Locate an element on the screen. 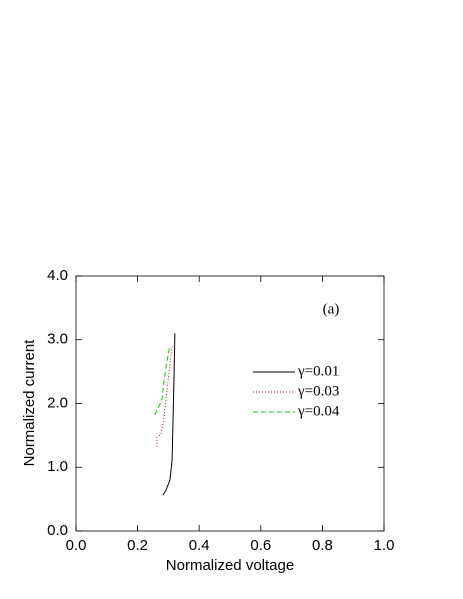  x-axis-label: Normalized voltage is located at coordinates (230, 565).